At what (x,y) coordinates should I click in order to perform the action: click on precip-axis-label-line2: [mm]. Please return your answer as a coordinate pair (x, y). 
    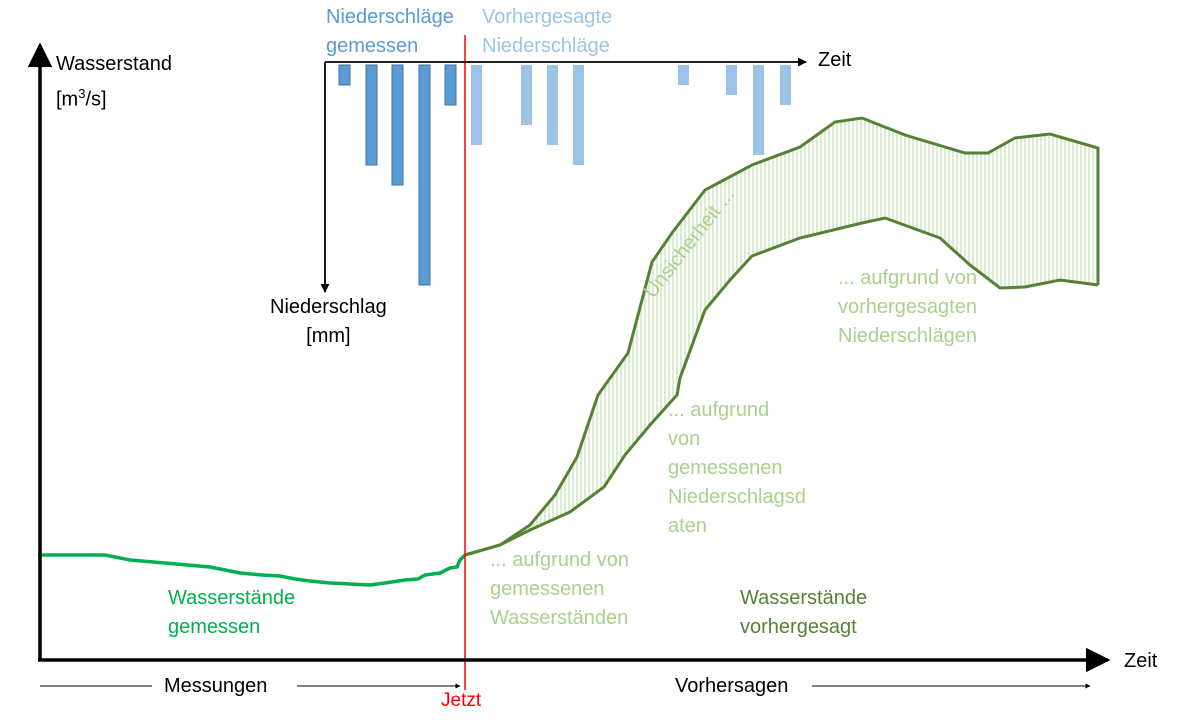
    Looking at the image, I should click on (328, 336).